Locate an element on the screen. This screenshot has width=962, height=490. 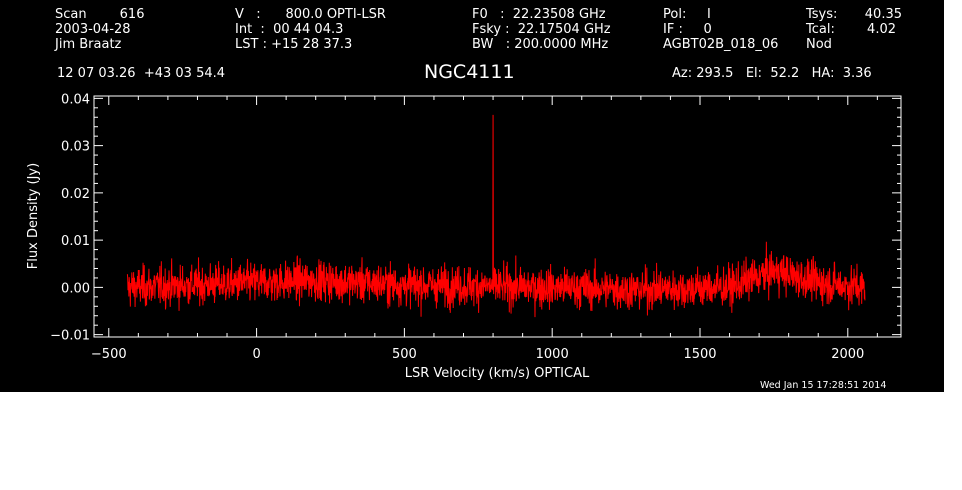
coordinates-label: 12 07 03.26 +43 03 54.4 is located at coordinates (141, 73).